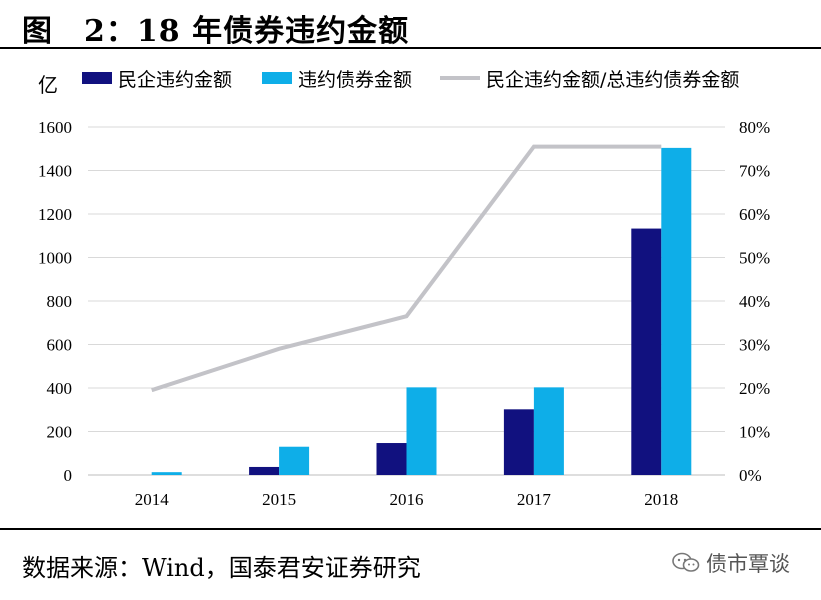  What do you see at coordinates (754, 214) in the screenshot?
I see `y-right-tick-label: 60%` at bounding box center [754, 214].